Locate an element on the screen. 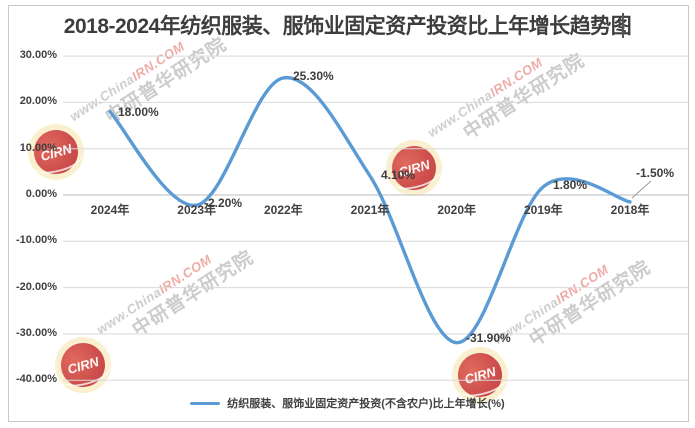 Image resolution: width=695 pixels, height=428 pixels. y-tick-label: -40.00% is located at coordinates (36, 379).